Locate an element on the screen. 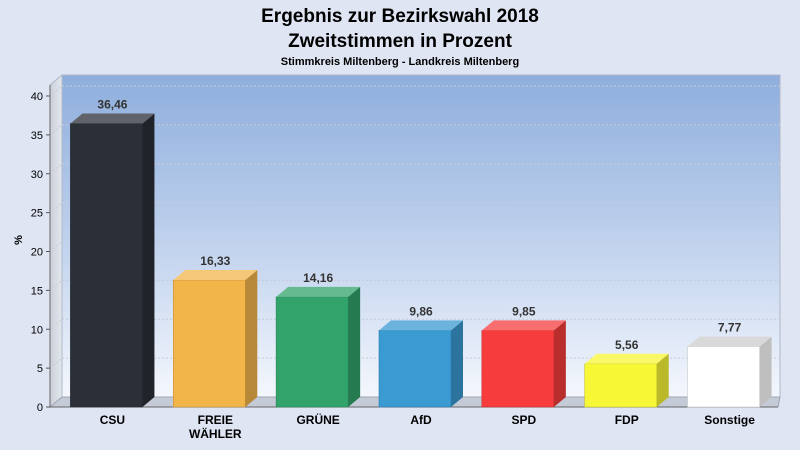 Image resolution: width=800 pixels, height=450 pixels. x-tick-label: AfD is located at coordinates (421, 420).